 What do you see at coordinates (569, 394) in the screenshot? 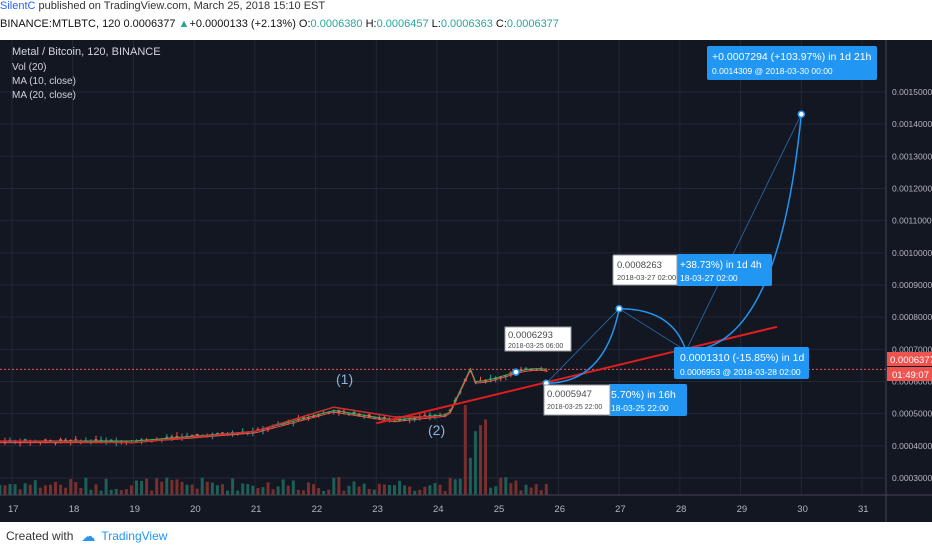
I see `svg-text: 0.0005947` at bounding box center [569, 394].